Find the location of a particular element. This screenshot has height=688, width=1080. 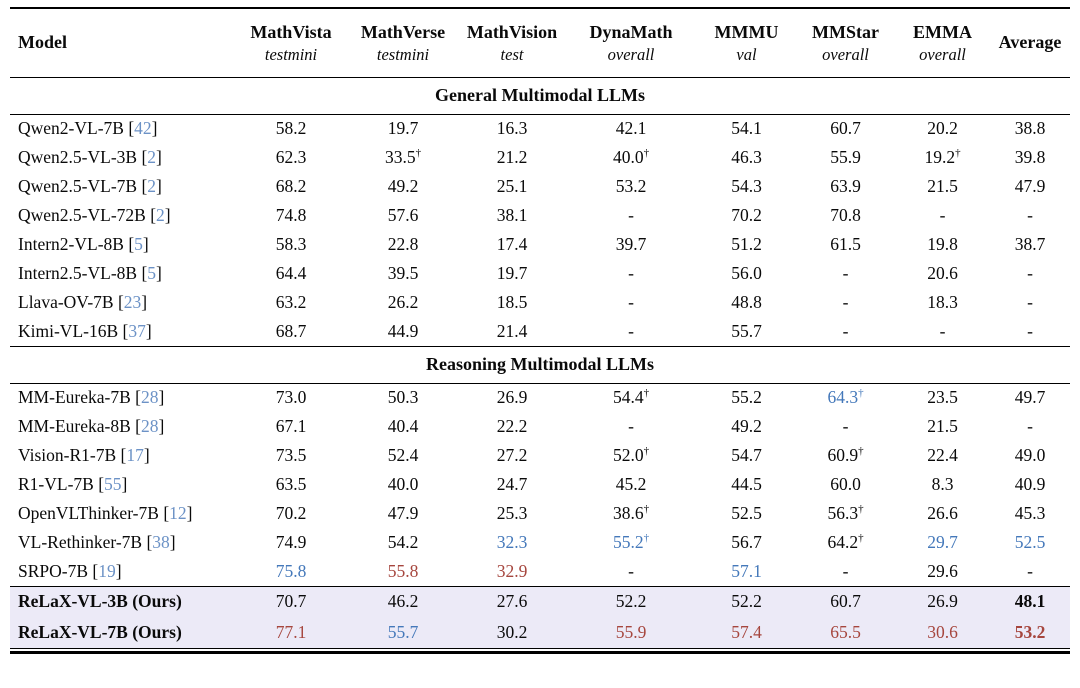

score-cell: 52.4 is located at coordinates (403, 455).